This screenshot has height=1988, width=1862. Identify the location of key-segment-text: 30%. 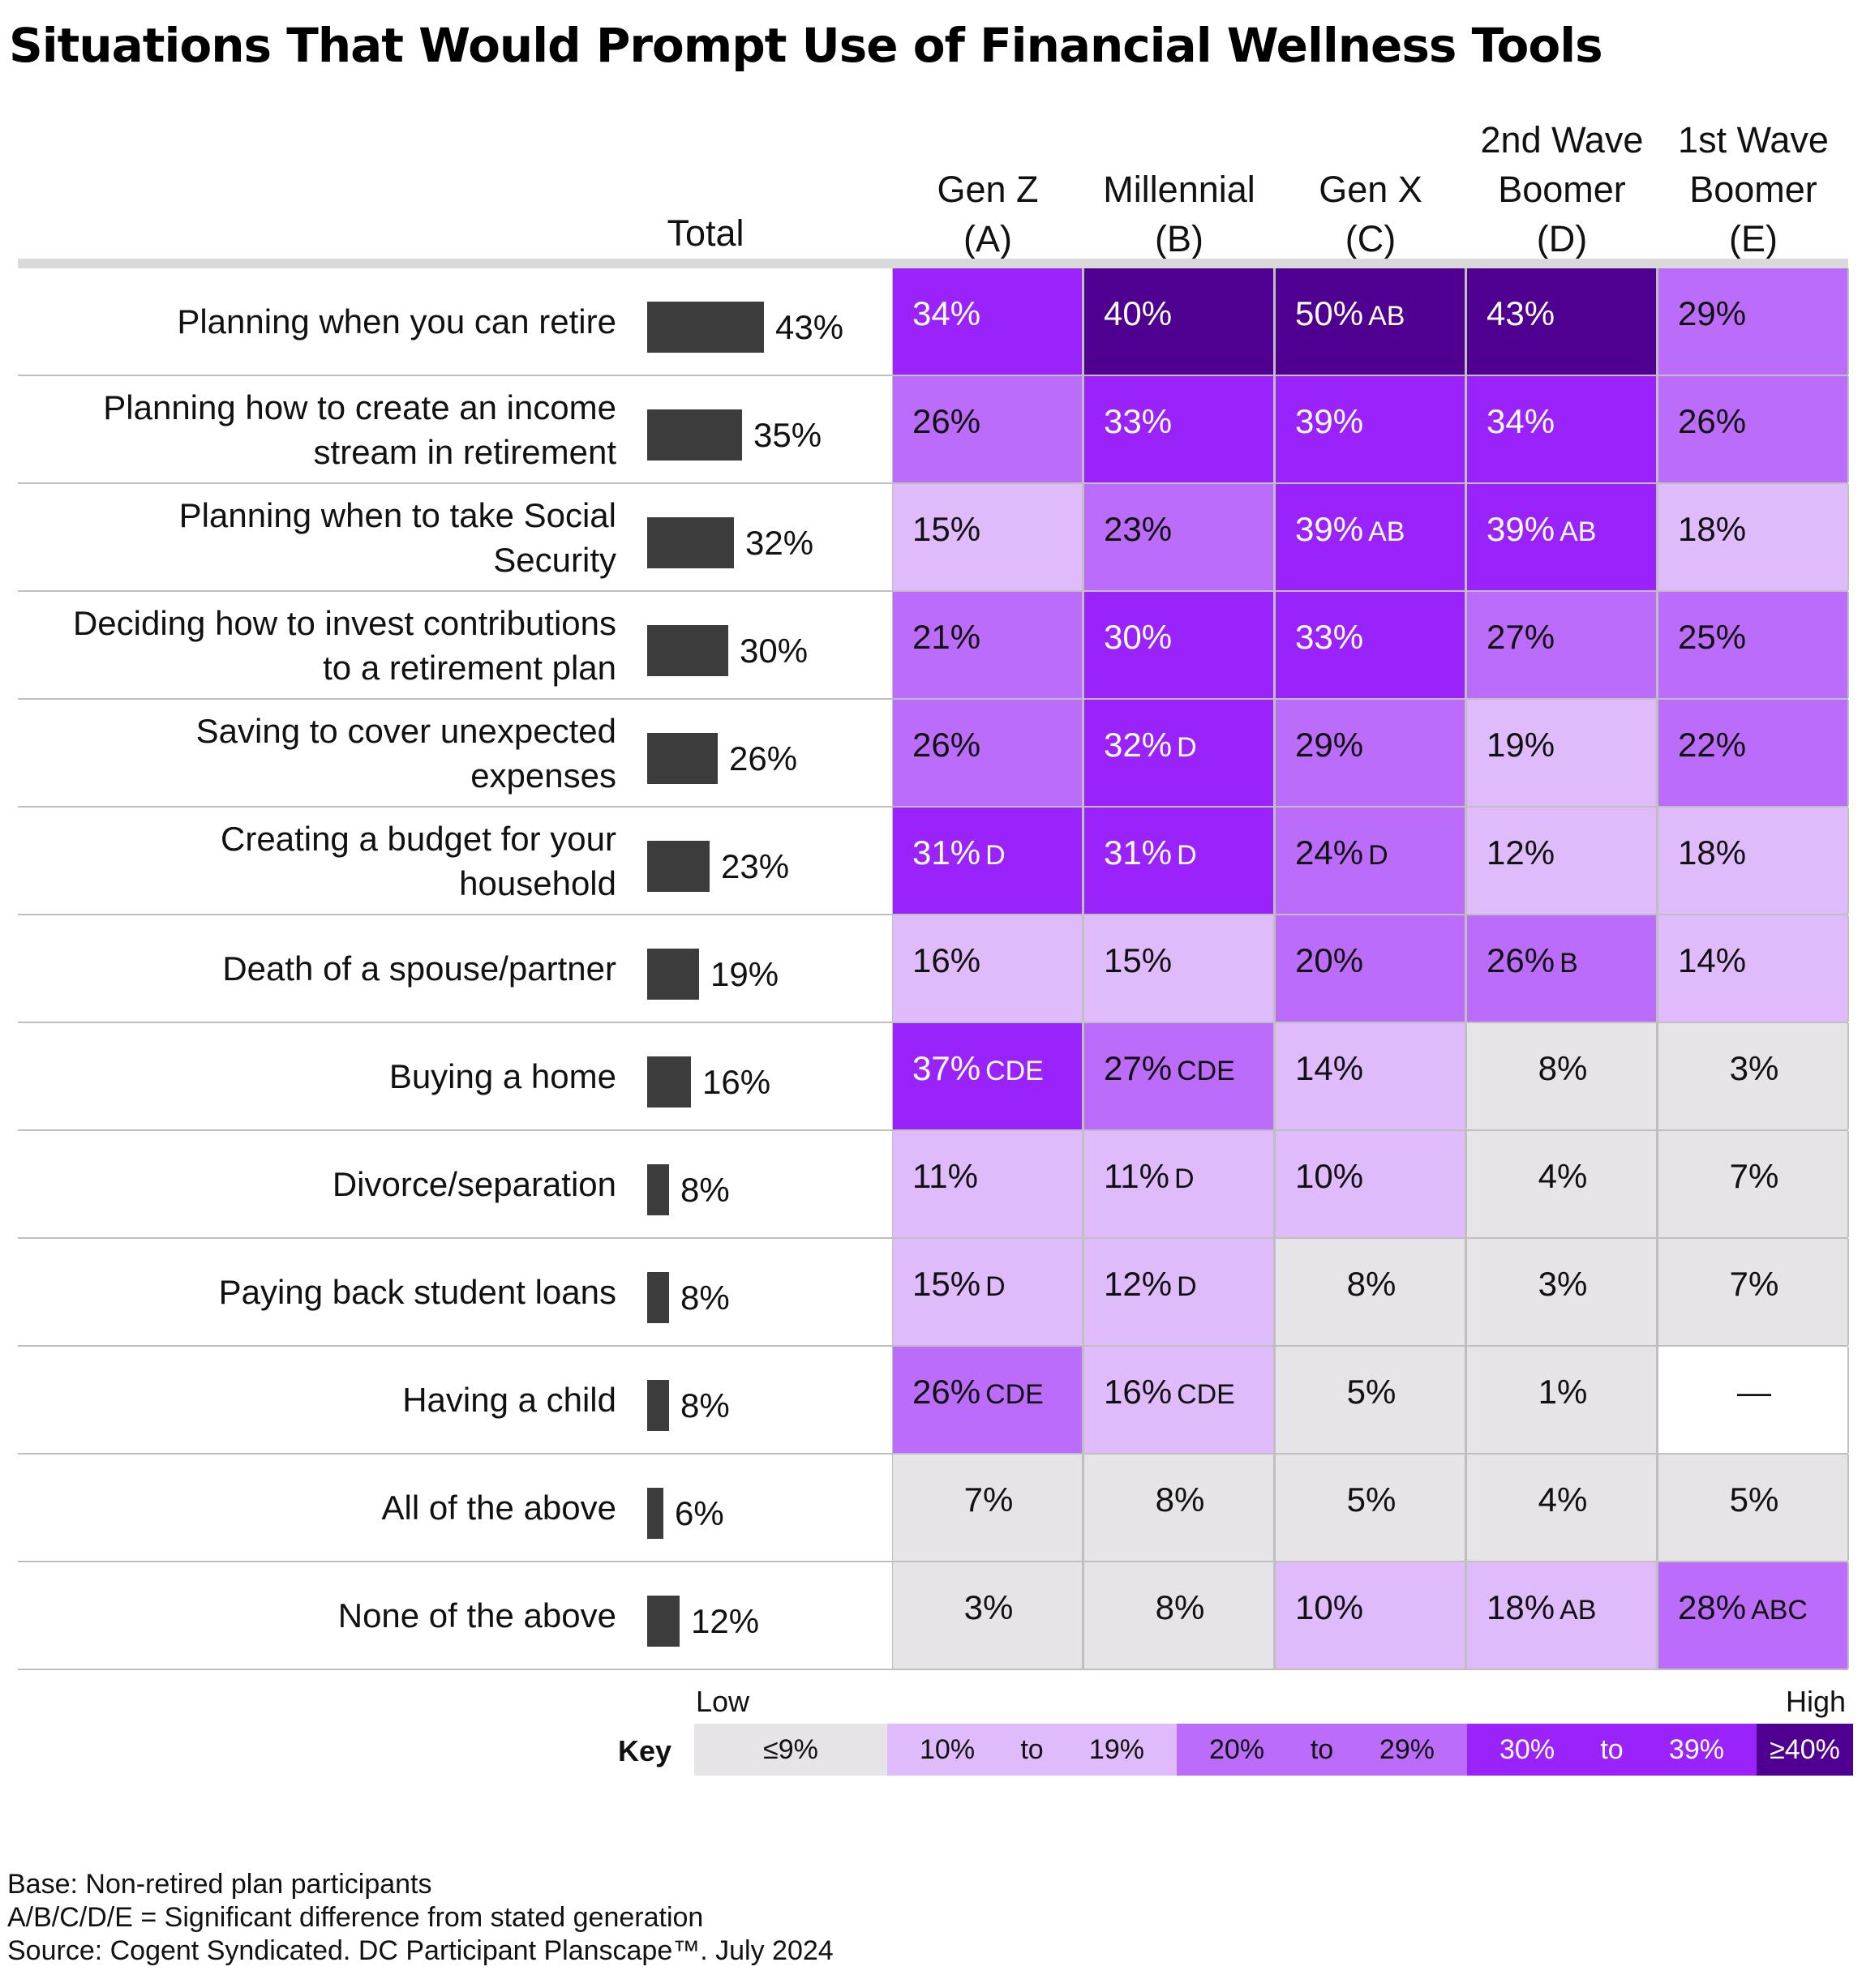
(1527, 1749).